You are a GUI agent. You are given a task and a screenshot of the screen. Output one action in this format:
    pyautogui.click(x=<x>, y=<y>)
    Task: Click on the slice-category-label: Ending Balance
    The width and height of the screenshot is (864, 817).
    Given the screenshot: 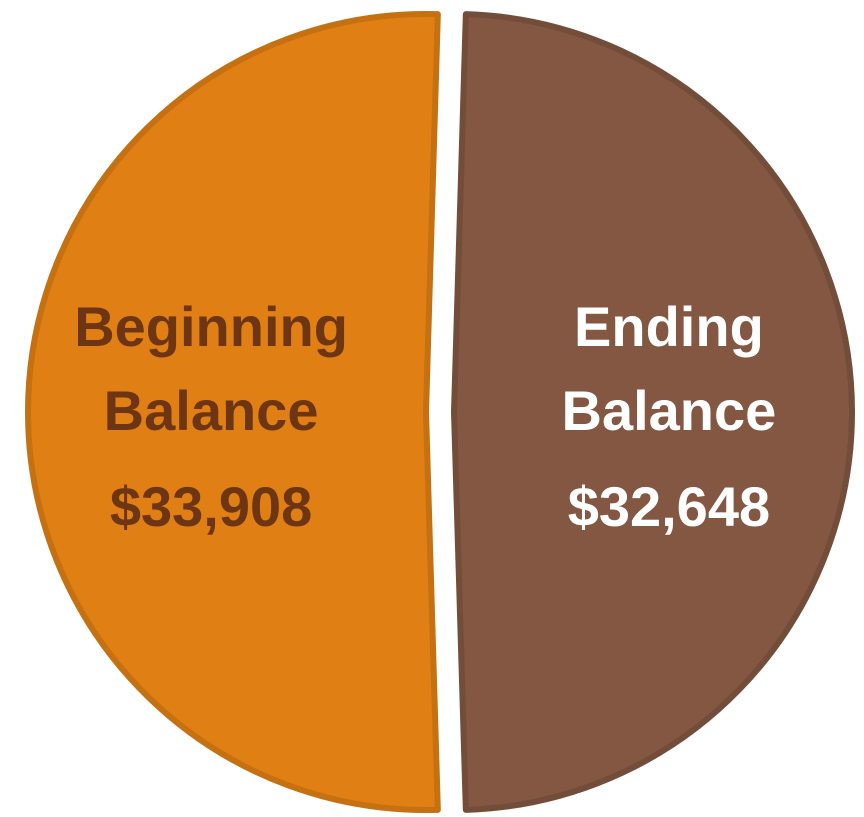 What is the action you would take?
    pyautogui.click(x=669, y=368)
    